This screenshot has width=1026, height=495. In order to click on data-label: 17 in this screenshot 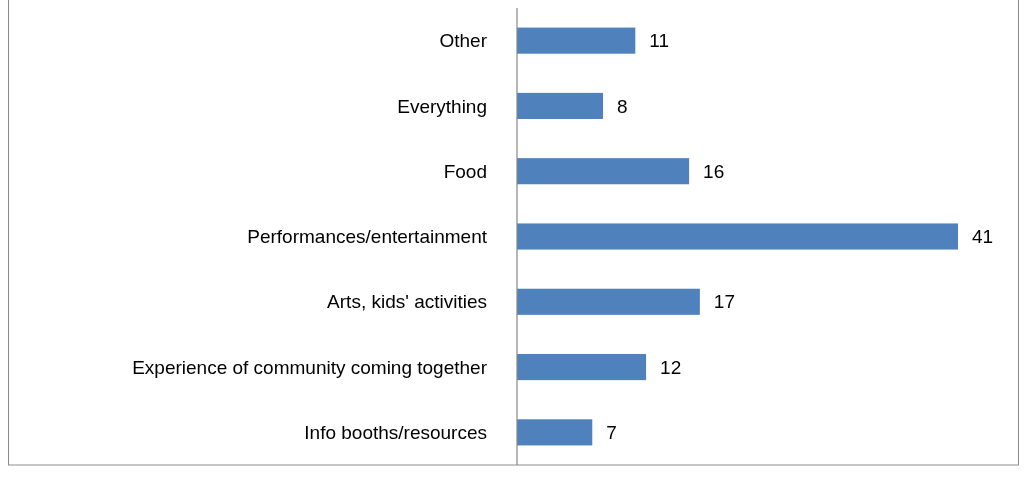, I will do `click(724, 302)`.